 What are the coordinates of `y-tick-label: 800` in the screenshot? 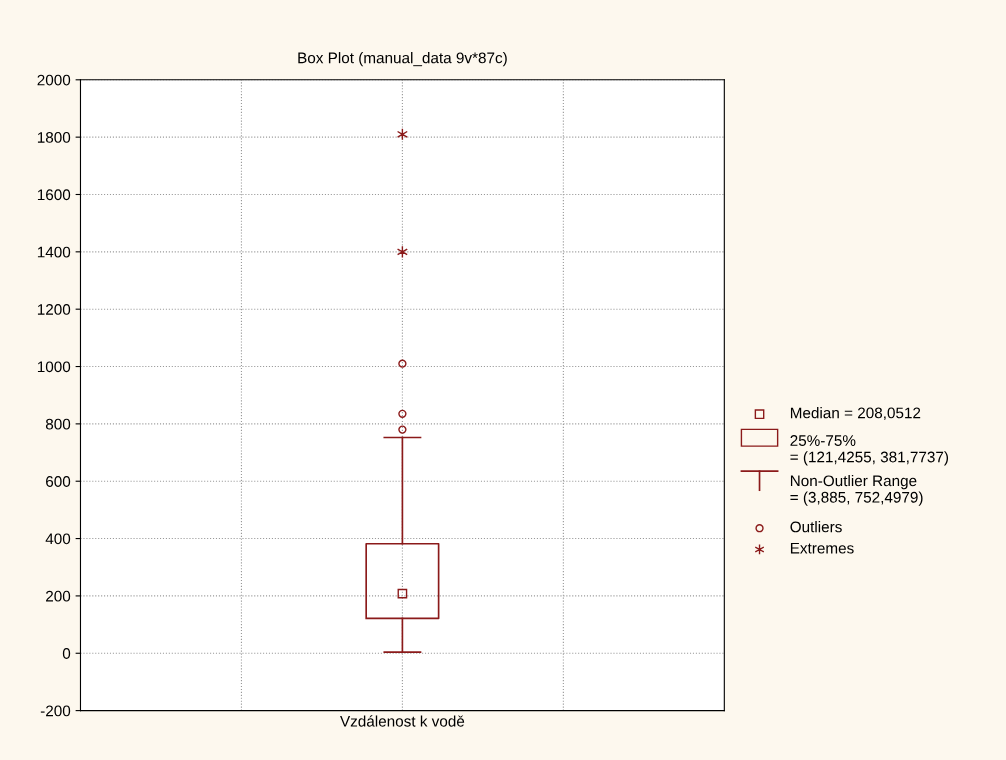 It's located at (58, 424).